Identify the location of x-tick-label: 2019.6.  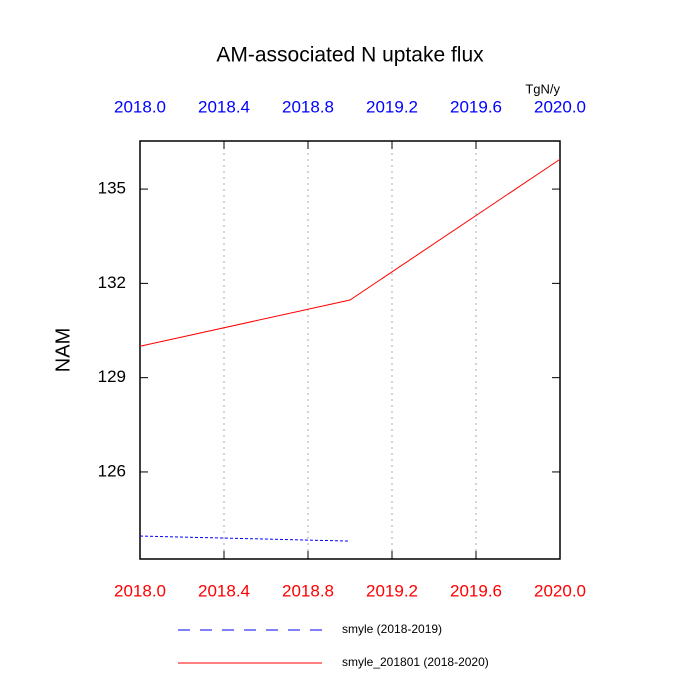
(476, 590).